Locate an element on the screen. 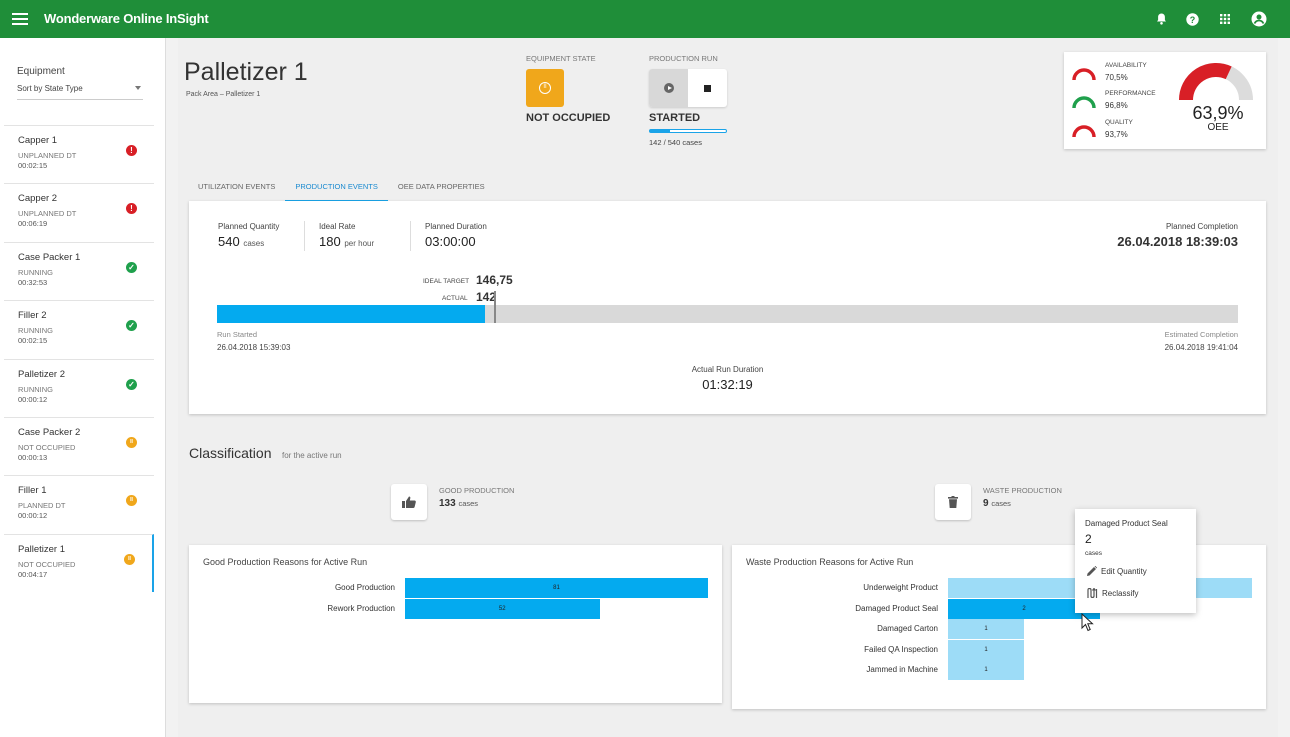 The height and width of the screenshot is (737, 1290). divider is located at coordinates (304, 236).